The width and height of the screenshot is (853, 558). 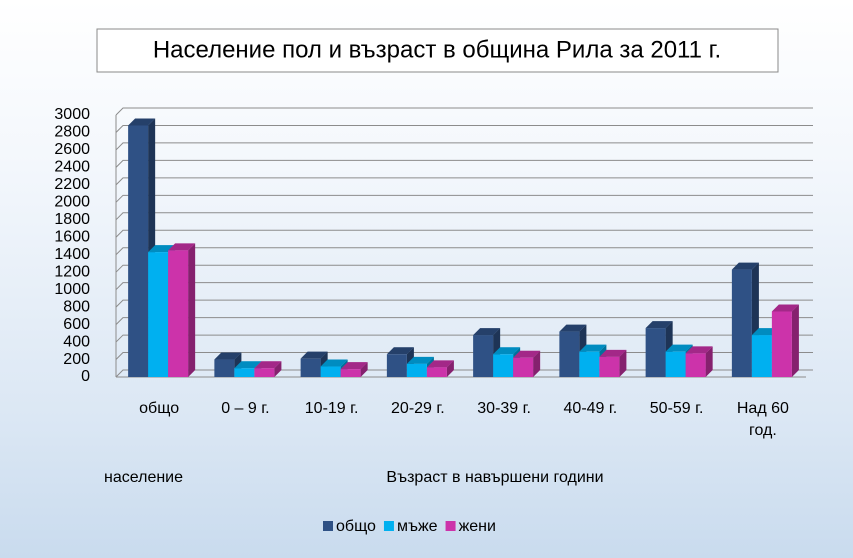 What do you see at coordinates (76, 306) in the screenshot?
I see `y-tick-label: 800` at bounding box center [76, 306].